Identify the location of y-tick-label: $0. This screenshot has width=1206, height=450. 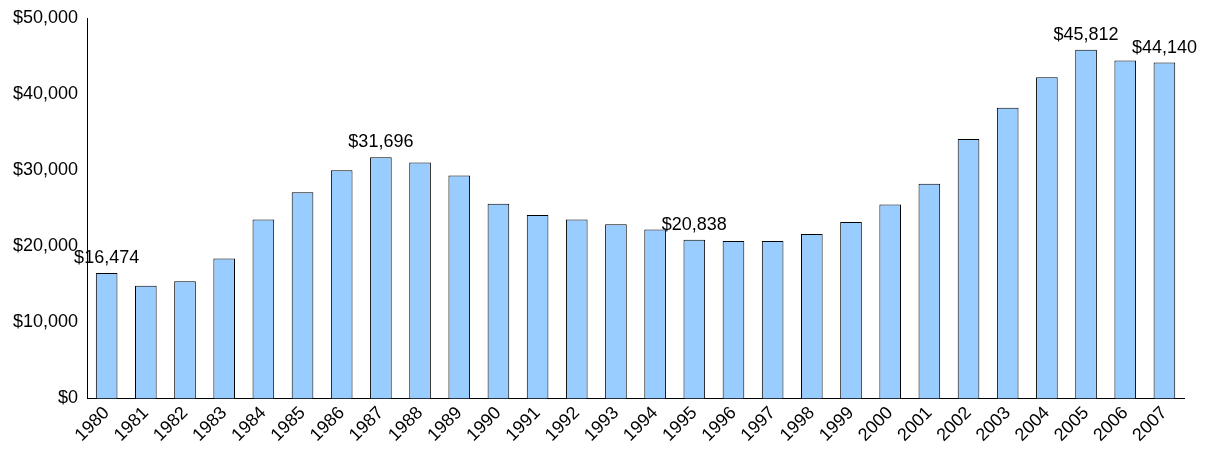
(68, 397).